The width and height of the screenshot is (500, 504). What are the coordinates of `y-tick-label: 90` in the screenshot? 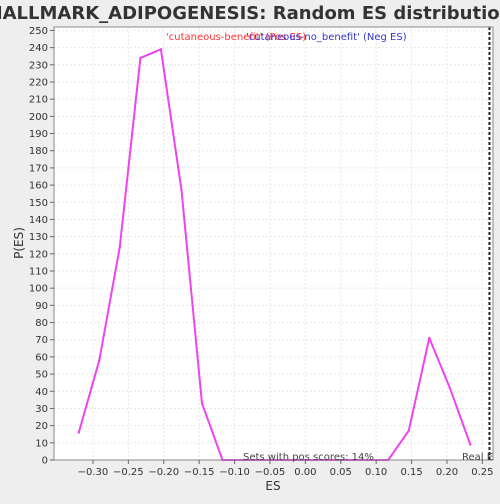 It's located at (41, 306).